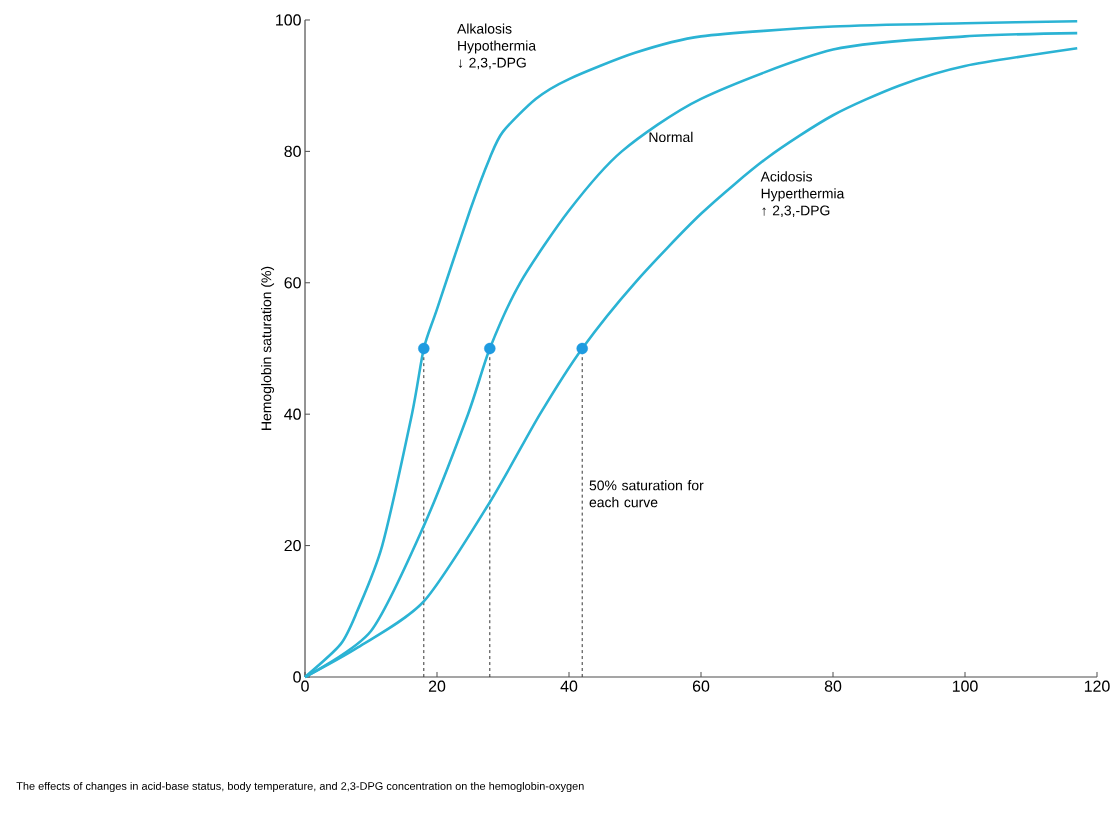  I want to click on y-axis-title: Hemoglobin saturation (%), so click(268, 348).